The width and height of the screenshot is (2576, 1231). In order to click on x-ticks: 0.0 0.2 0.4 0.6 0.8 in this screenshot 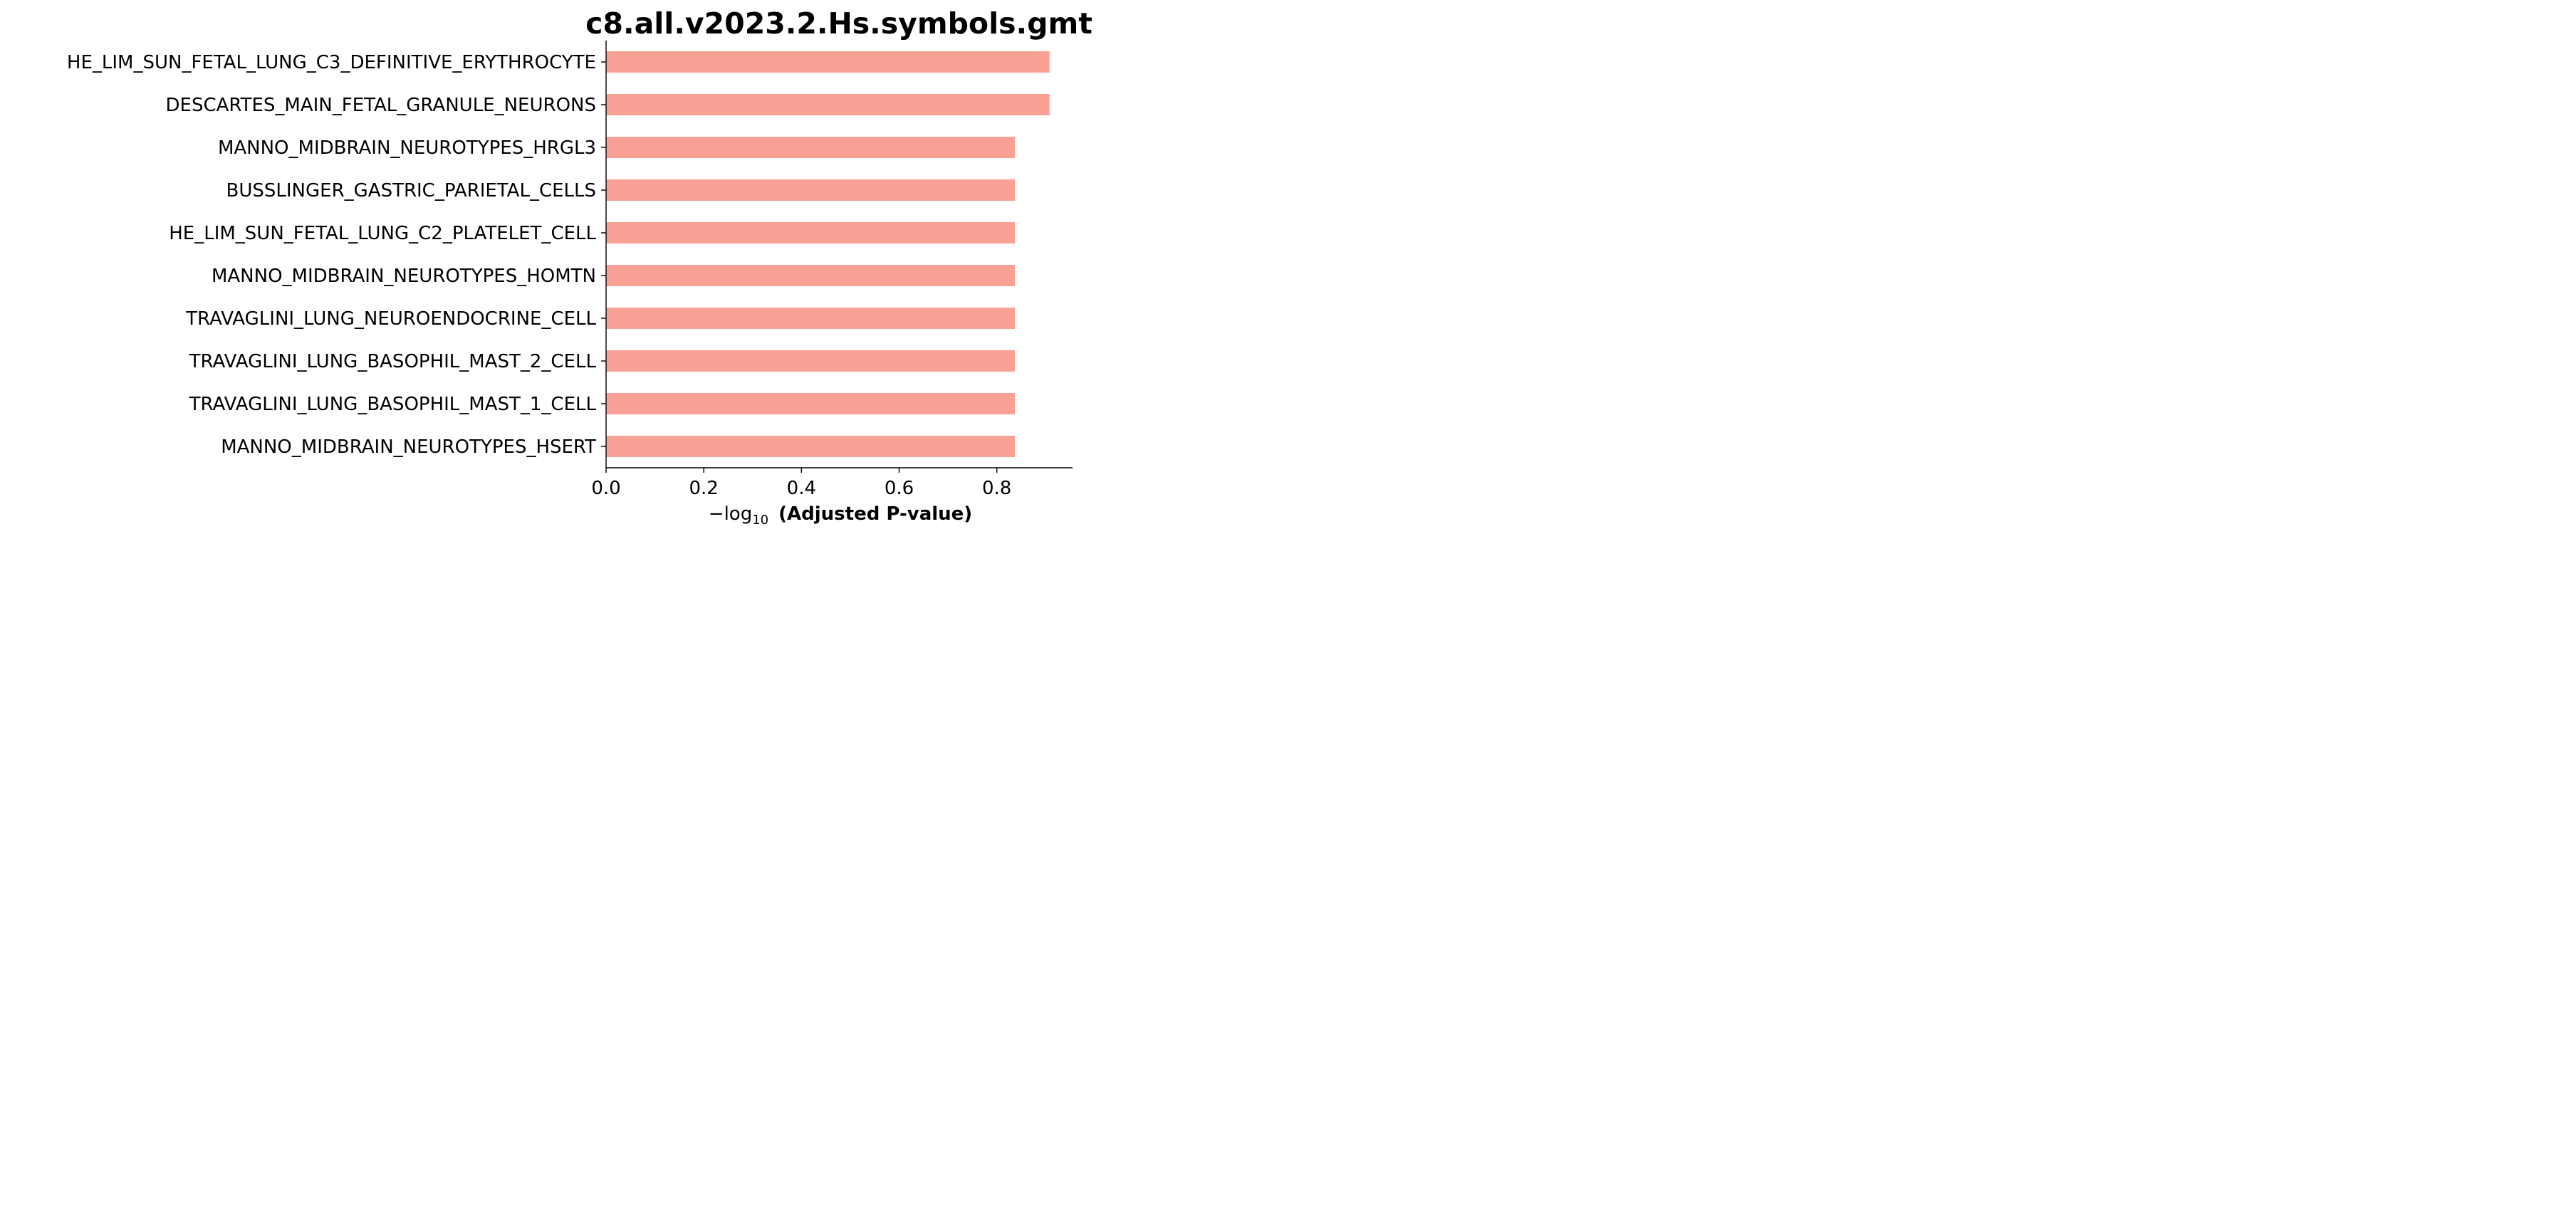, I will do `click(801, 484)`.